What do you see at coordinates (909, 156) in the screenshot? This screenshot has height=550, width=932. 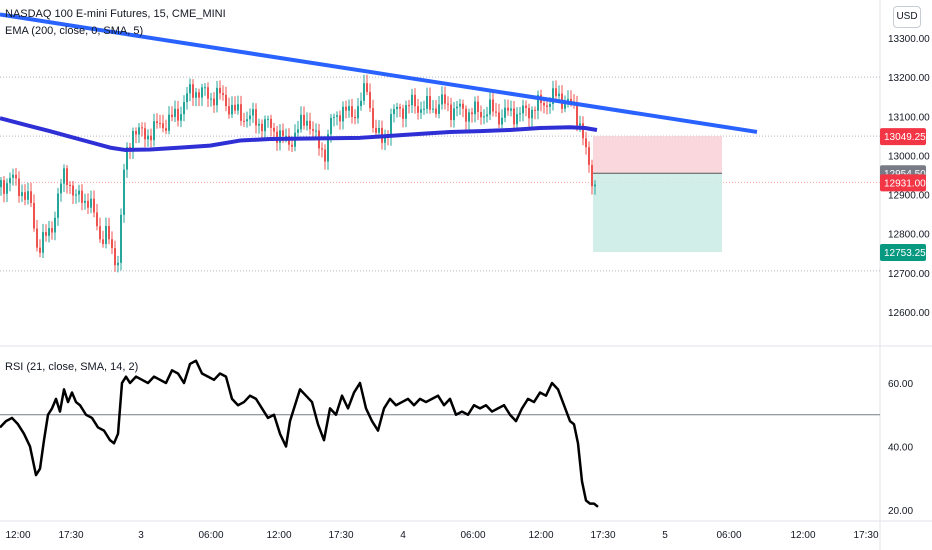 I see `price-tick-label: 13000.00` at bounding box center [909, 156].